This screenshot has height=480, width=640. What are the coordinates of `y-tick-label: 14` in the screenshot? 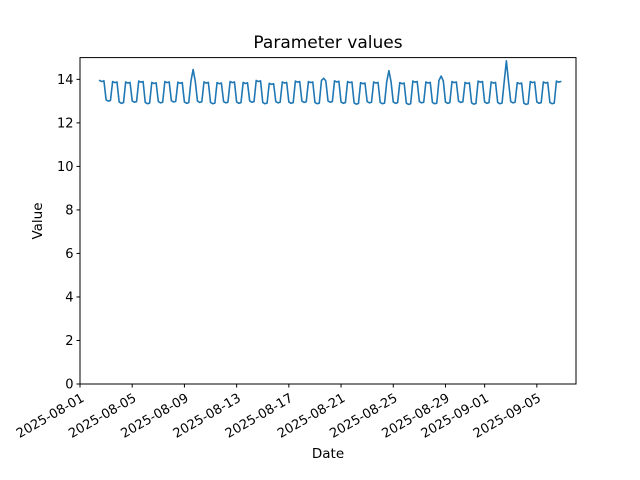 It's located at (65, 80).